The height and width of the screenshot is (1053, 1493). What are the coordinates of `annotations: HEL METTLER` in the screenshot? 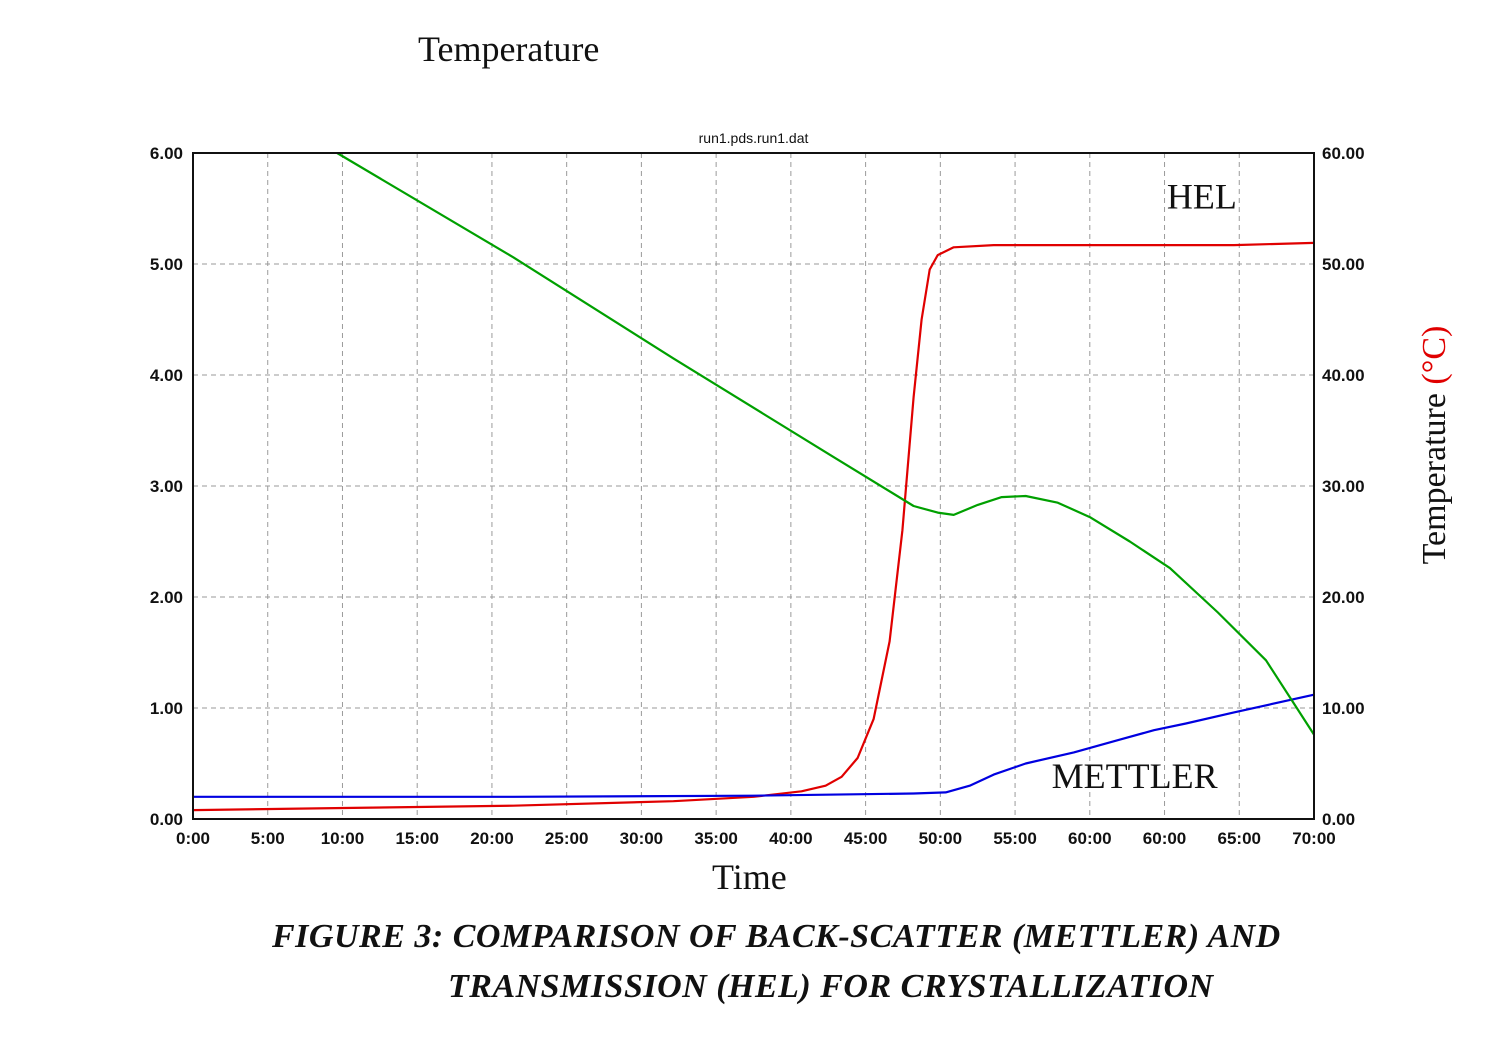 It's located at (1144, 486).